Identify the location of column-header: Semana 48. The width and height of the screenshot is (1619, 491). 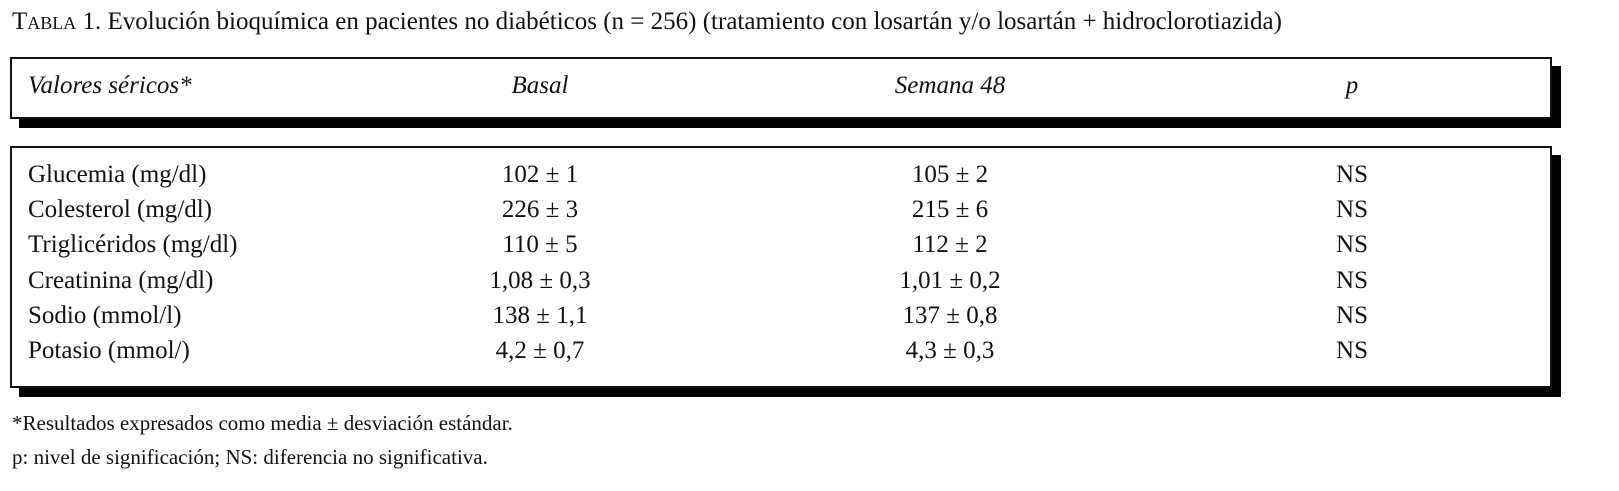
(950, 85).